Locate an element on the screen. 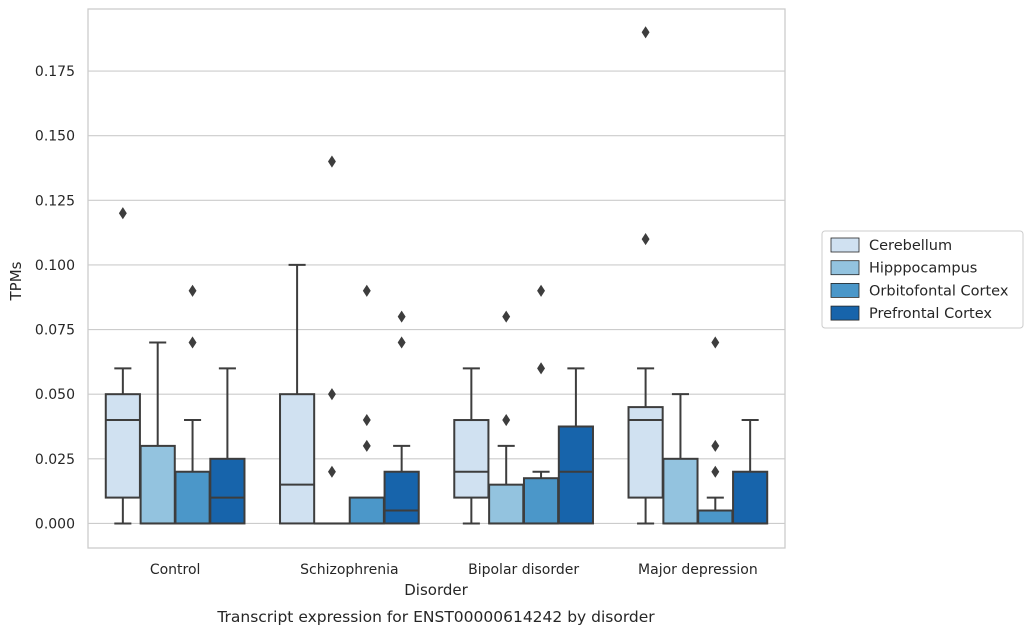  y-tick-label: 0.175 is located at coordinates (55, 72).